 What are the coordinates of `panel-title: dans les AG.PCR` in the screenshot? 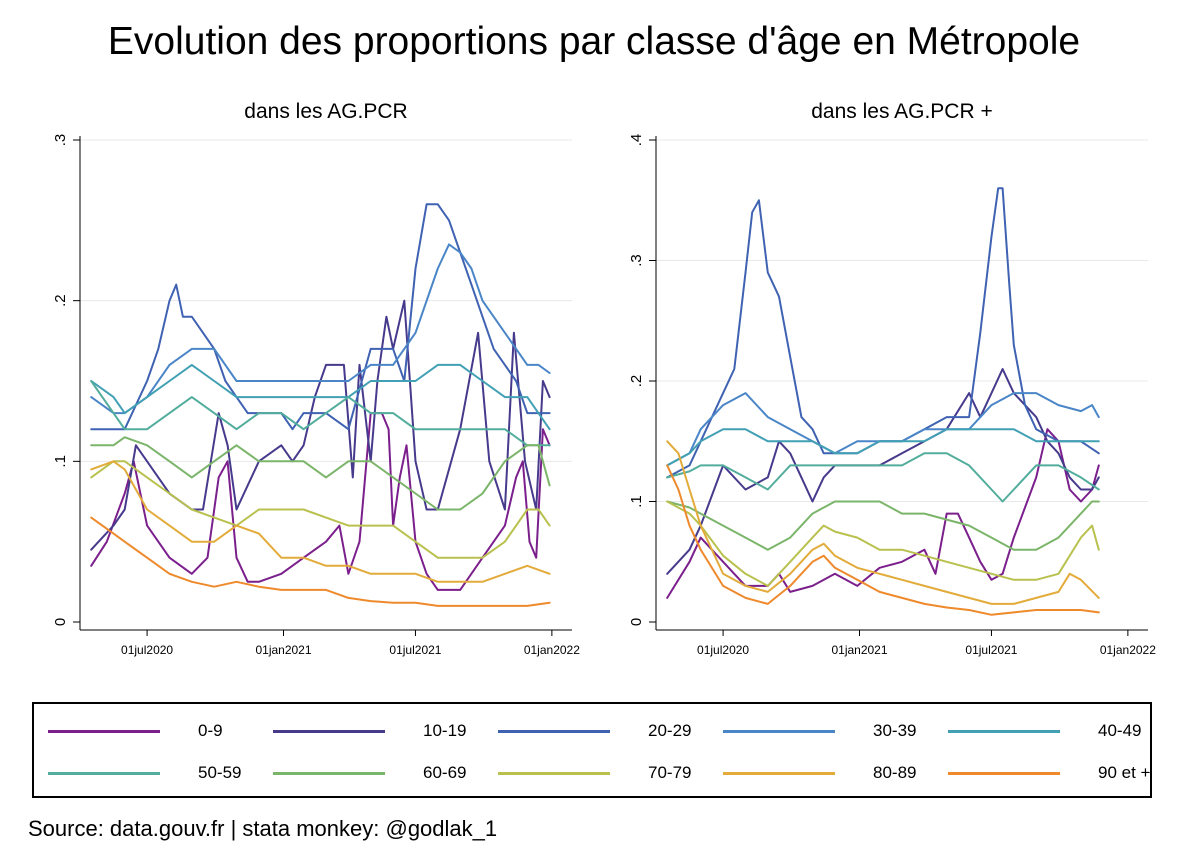 It's located at (325, 111).